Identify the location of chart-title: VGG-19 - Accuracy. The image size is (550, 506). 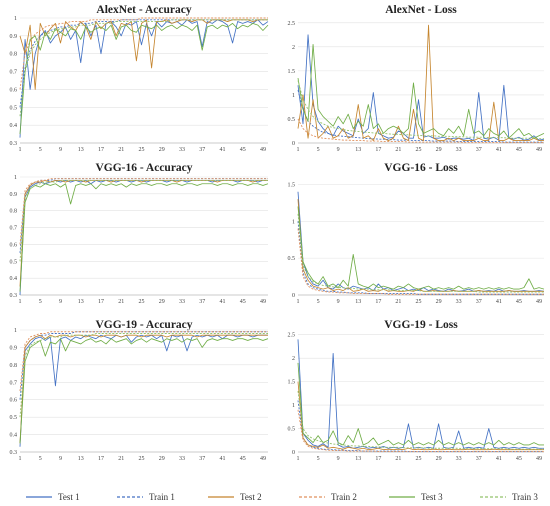
(143, 325).